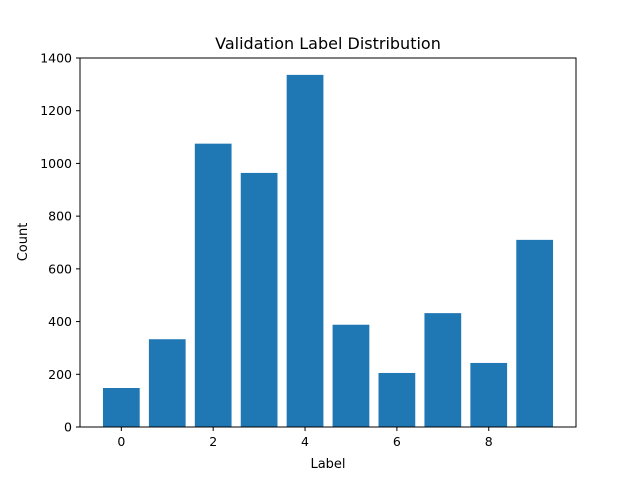 Image resolution: width=640 pixels, height=480 pixels. What do you see at coordinates (305, 441) in the screenshot?
I see `x-tick-label: 4` at bounding box center [305, 441].